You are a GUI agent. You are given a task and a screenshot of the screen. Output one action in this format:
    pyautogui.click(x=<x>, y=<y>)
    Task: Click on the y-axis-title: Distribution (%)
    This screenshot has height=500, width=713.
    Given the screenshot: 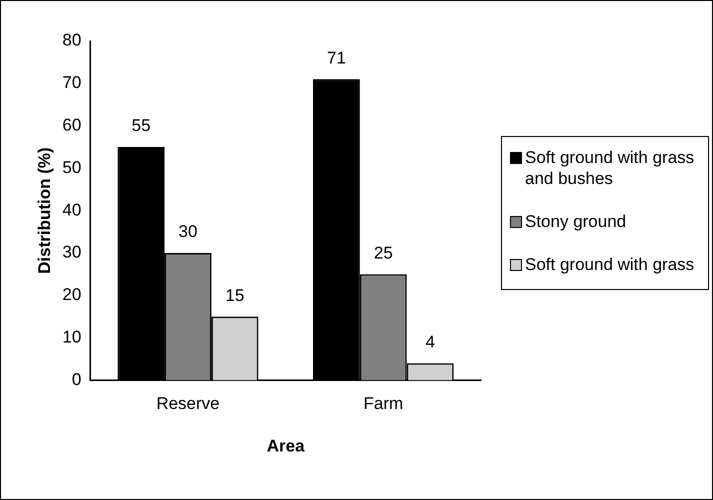 What is the action you would take?
    pyautogui.click(x=44, y=210)
    